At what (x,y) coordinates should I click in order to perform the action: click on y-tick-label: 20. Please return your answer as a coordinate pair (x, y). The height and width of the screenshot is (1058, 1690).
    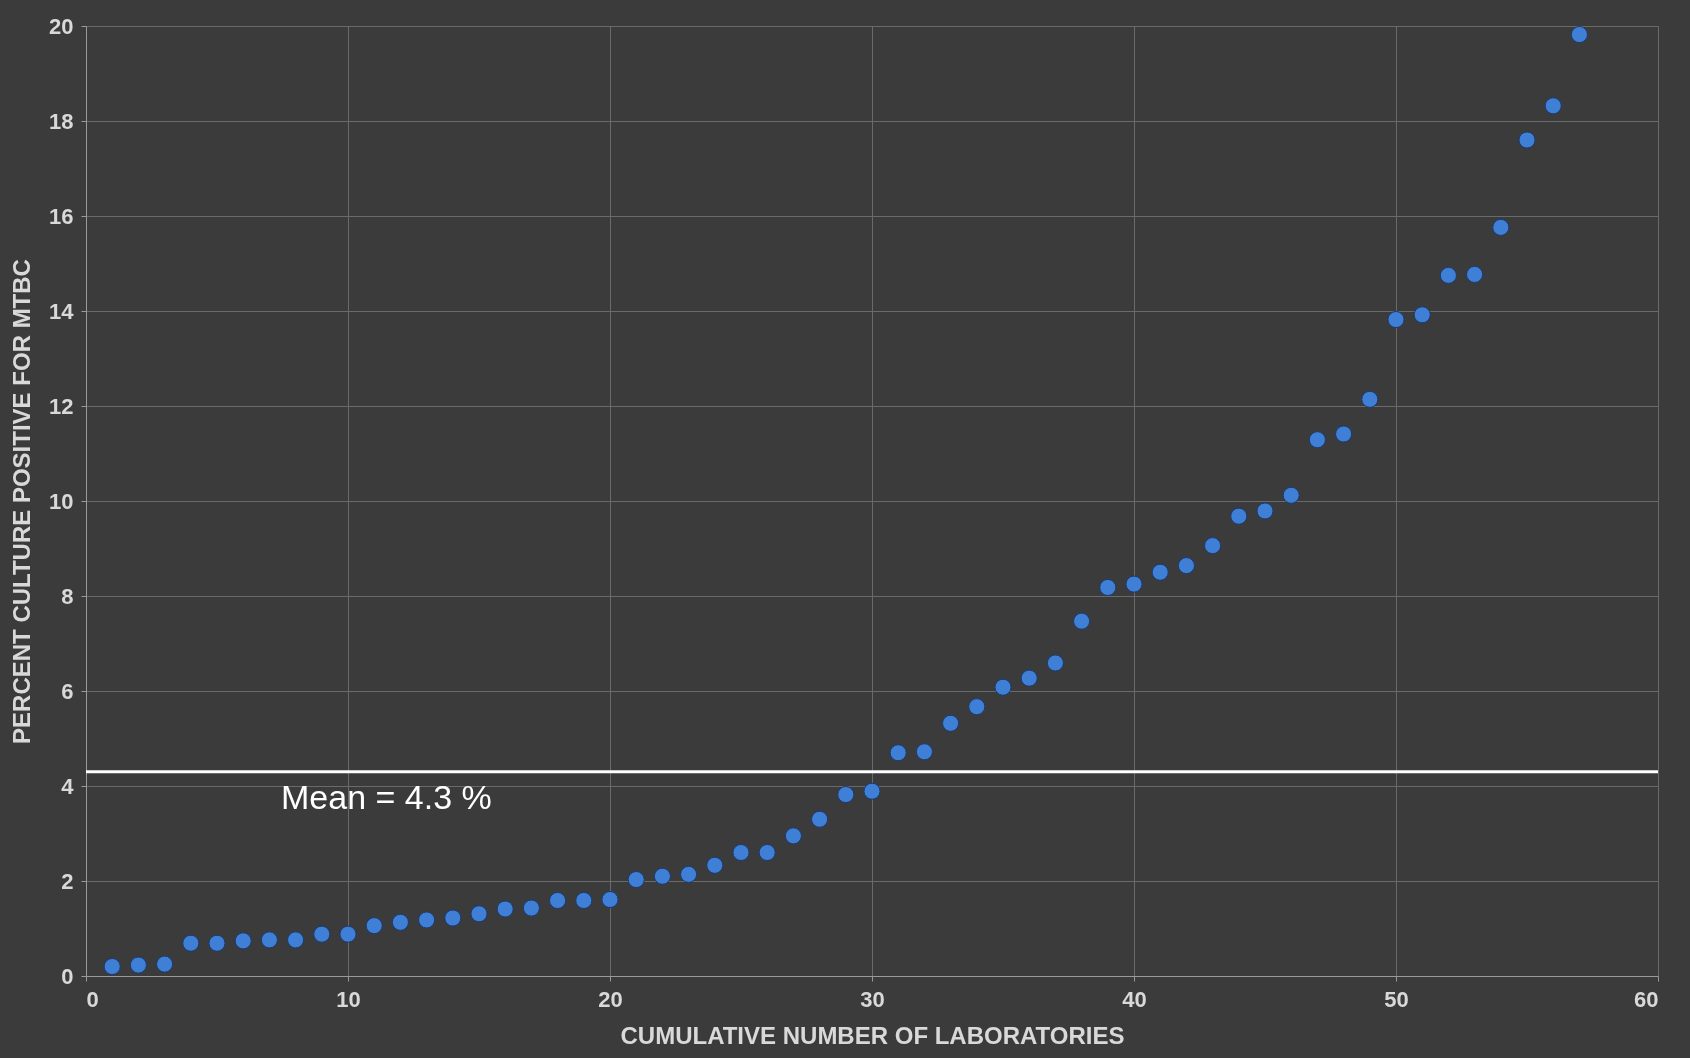
    Looking at the image, I should click on (61, 26).